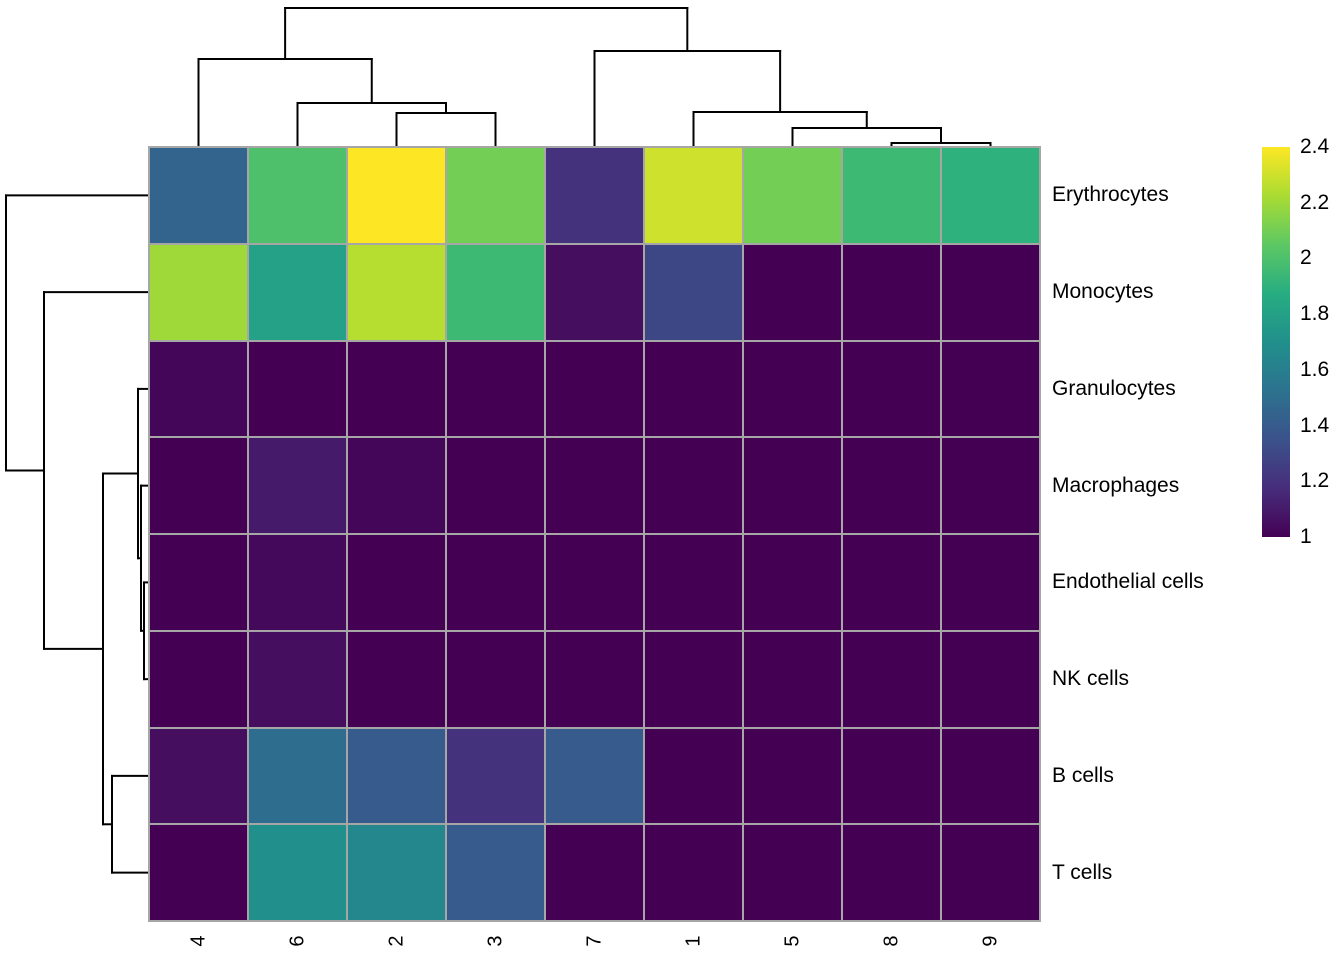  I want to click on legend-tick-label: 1.2, so click(1315, 481).